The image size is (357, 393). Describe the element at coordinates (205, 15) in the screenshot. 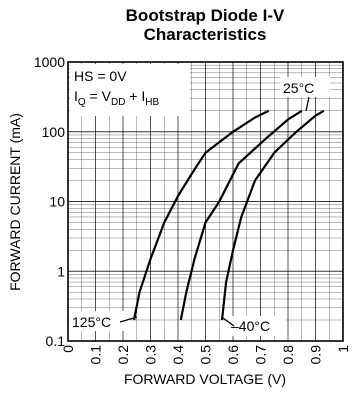

I see `chart-title-line1: Bootstrap Diode I-V` at that location.